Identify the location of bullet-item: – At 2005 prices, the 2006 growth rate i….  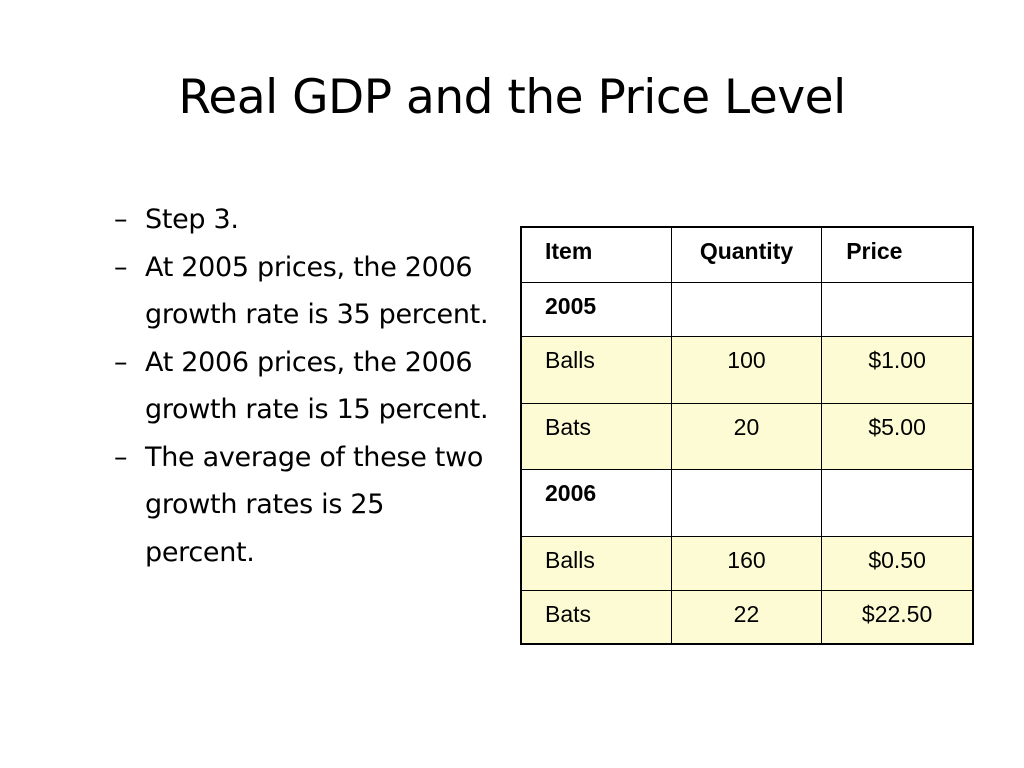
(304, 291).